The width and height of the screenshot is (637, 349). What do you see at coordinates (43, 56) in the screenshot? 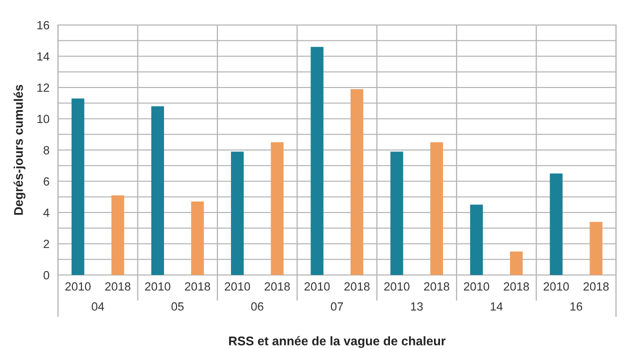
I see `y-tick-label: 14` at bounding box center [43, 56].